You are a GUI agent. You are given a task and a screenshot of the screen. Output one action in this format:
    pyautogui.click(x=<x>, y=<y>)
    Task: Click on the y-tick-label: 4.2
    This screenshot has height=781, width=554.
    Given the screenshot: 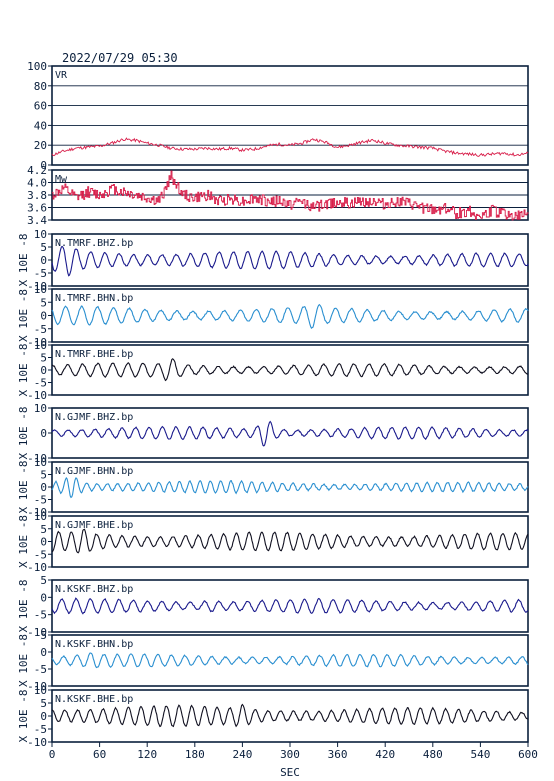 What is the action you would take?
    pyautogui.click(x=37, y=170)
    